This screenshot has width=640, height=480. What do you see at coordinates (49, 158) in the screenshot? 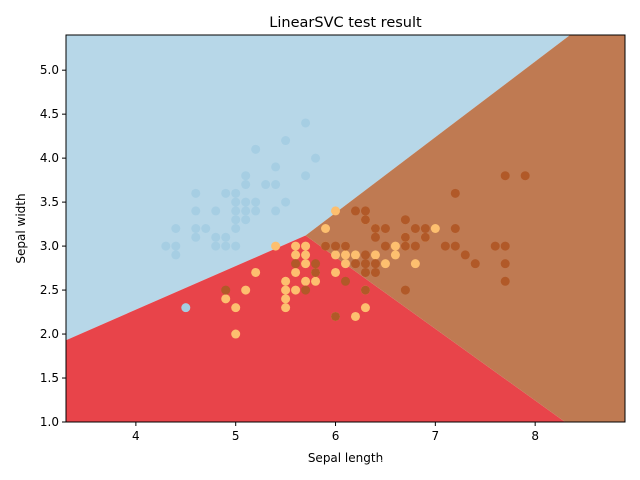
I see `y-tick-label: 4.0` at bounding box center [49, 158].